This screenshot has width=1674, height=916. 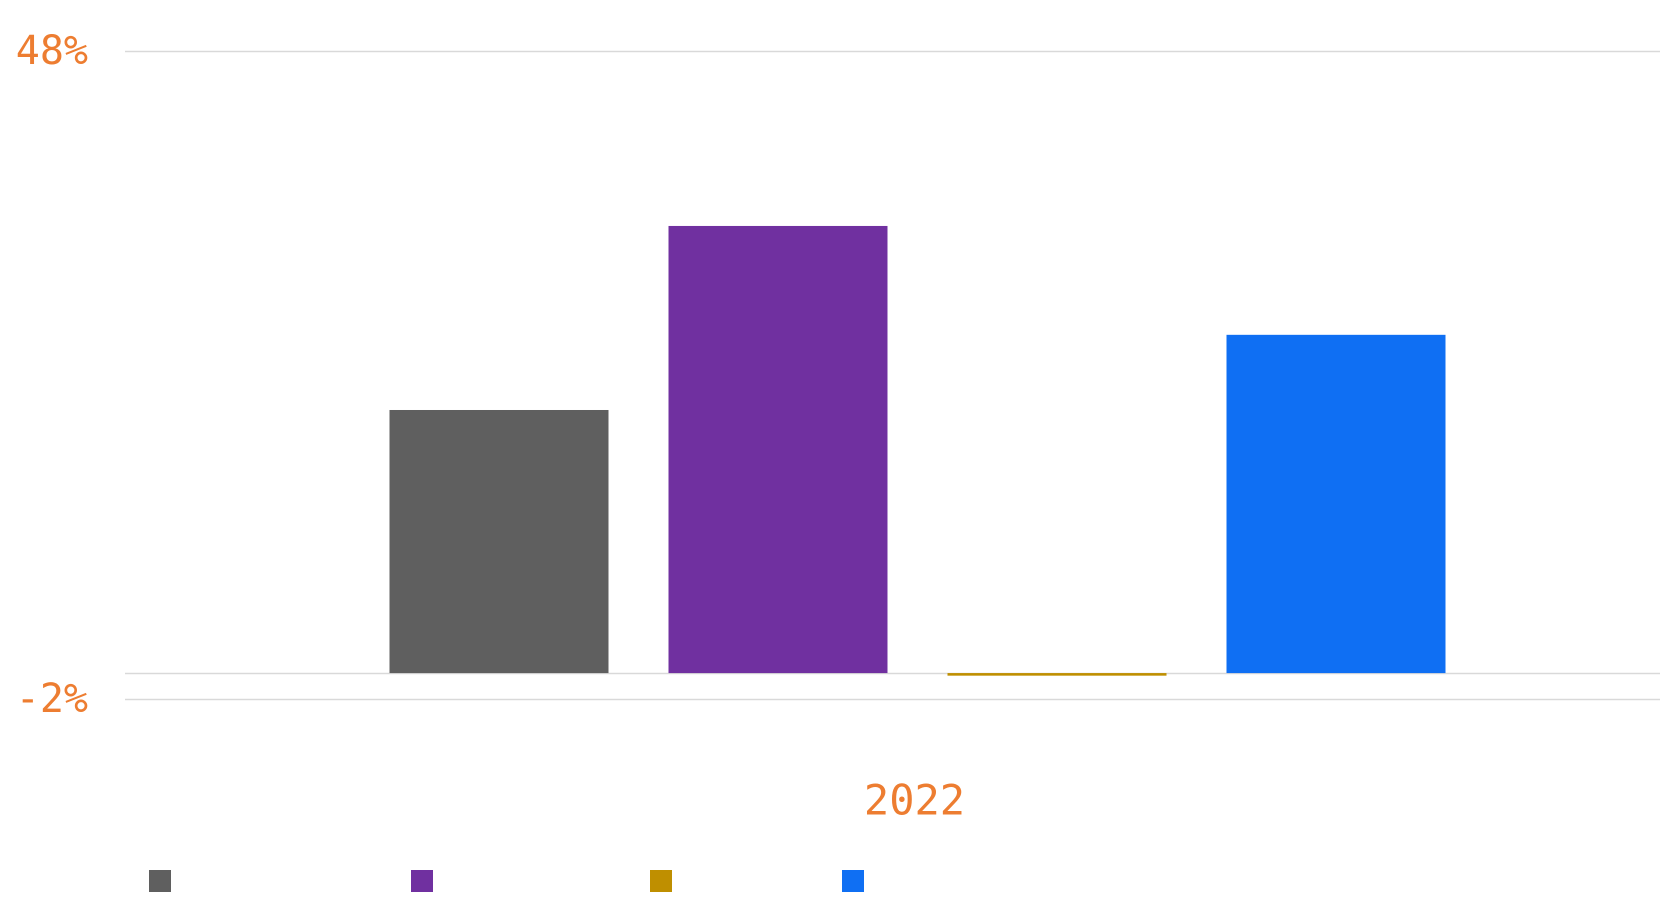 What do you see at coordinates (506, 881) in the screenshot?
I see `legend` at bounding box center [506, 881].